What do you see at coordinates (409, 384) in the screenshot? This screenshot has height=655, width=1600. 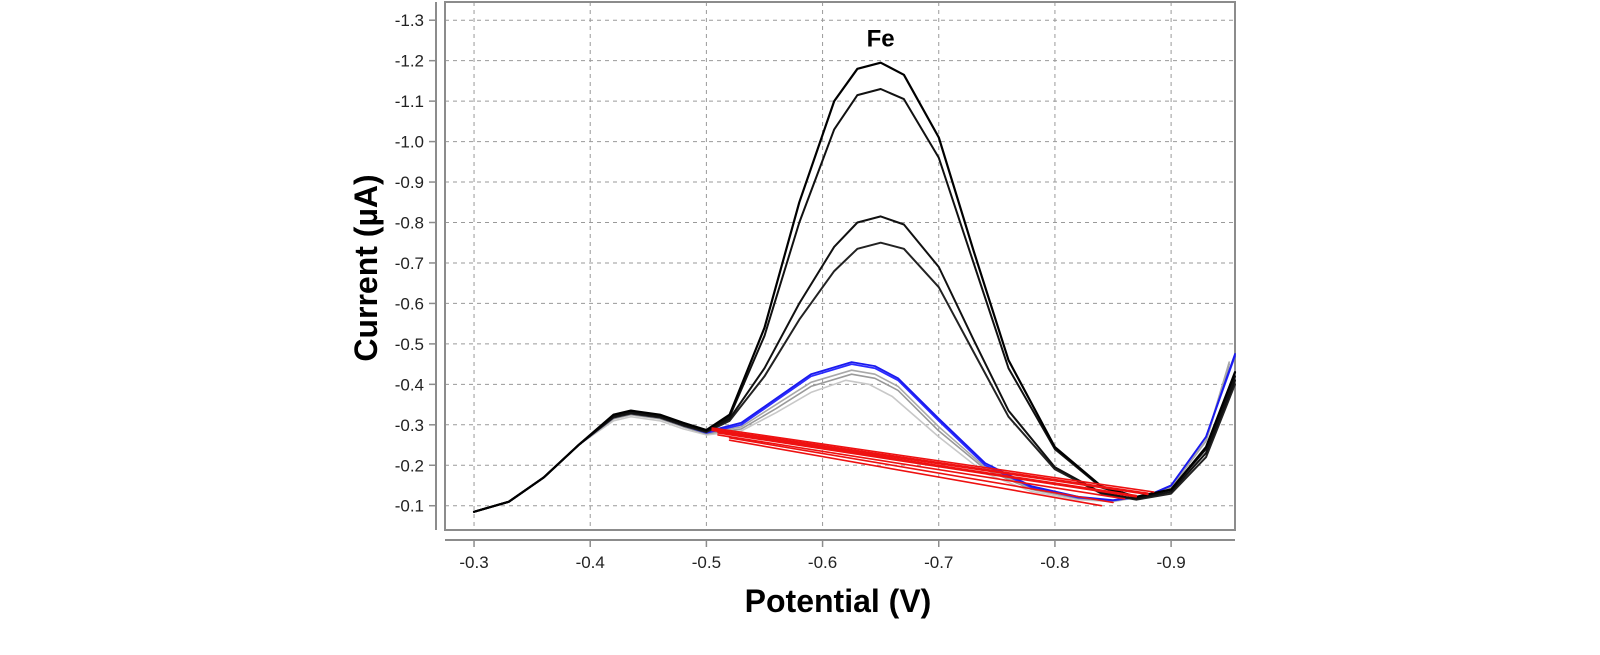 I see `y-tick-label: -0.4` at bounding box center [409, 384].